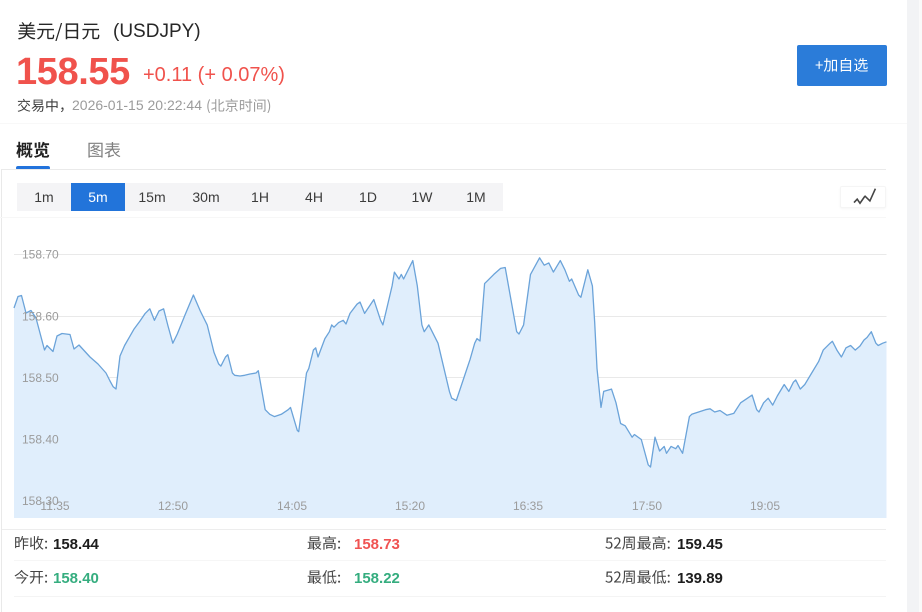 This screenshot has width=922, height=612. What do you see at coordinates (40, 378) in the screenshot?
I see `svg-text: 158.50` at bounding box center [40, 378].